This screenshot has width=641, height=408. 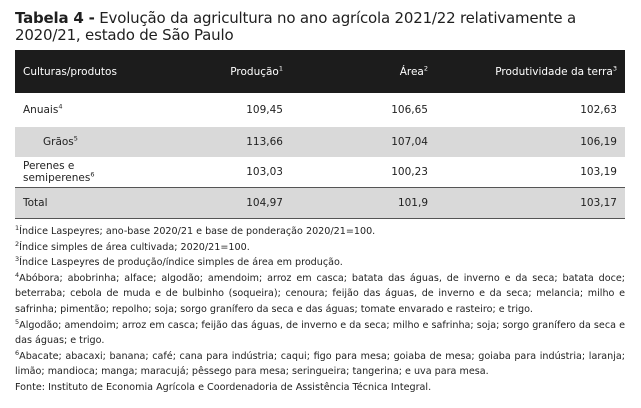 I want to click on cell-producao: 113,66, so click(x=214, y=142).